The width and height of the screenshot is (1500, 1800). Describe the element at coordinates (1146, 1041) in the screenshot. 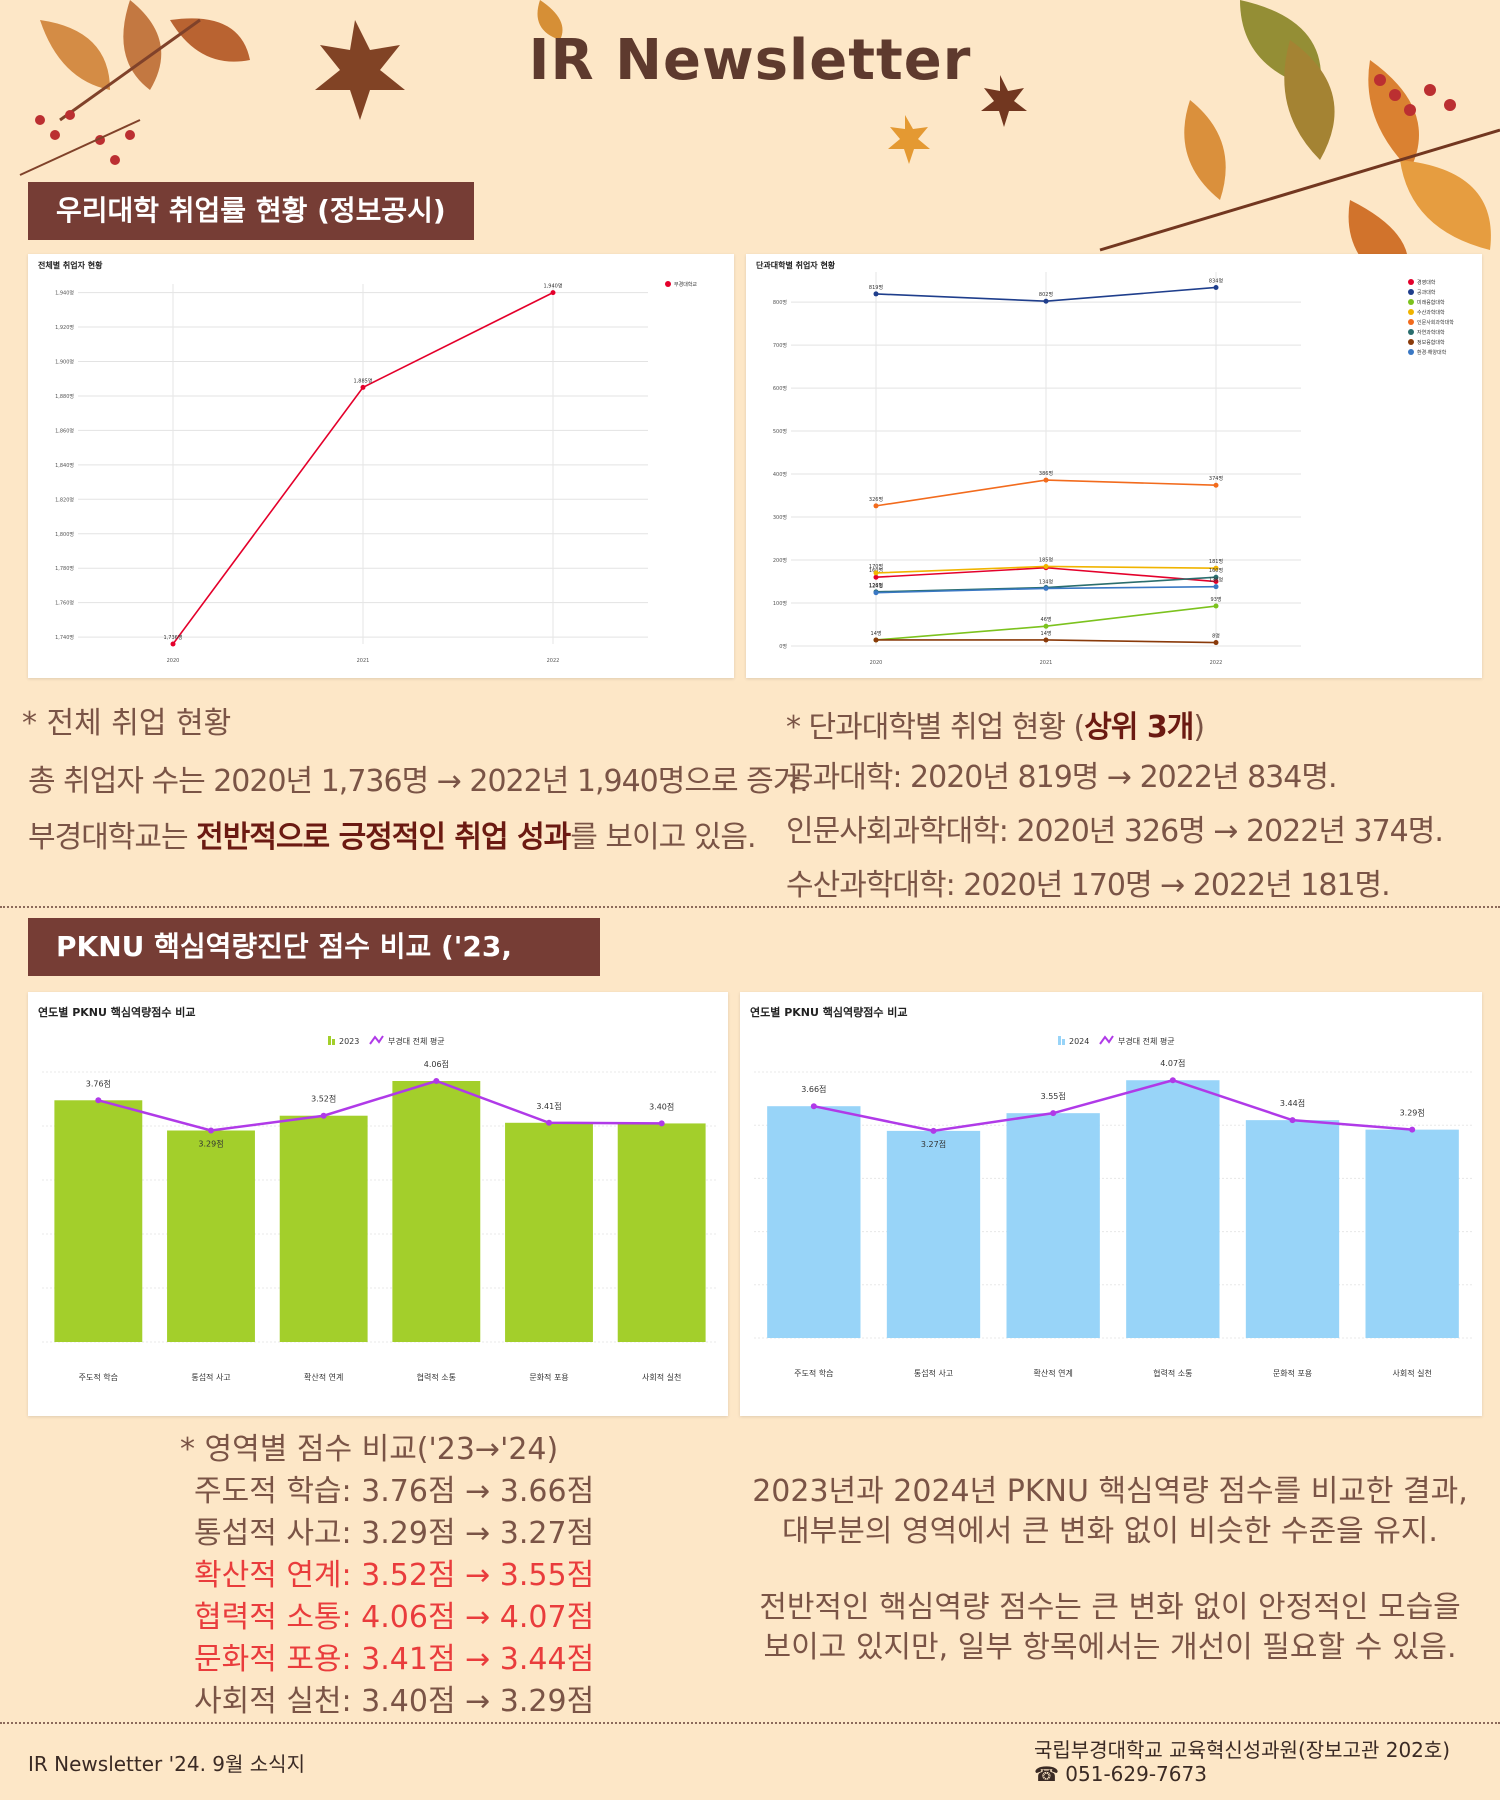

I see `legend-label: 부경대 전체 평균` at that location.